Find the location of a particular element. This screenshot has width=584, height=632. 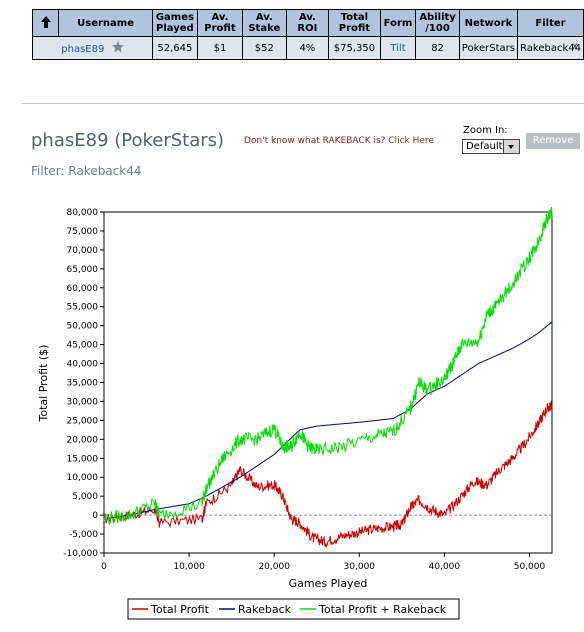

y-tick-label: 45,000 is located at coordinates (83, 346).